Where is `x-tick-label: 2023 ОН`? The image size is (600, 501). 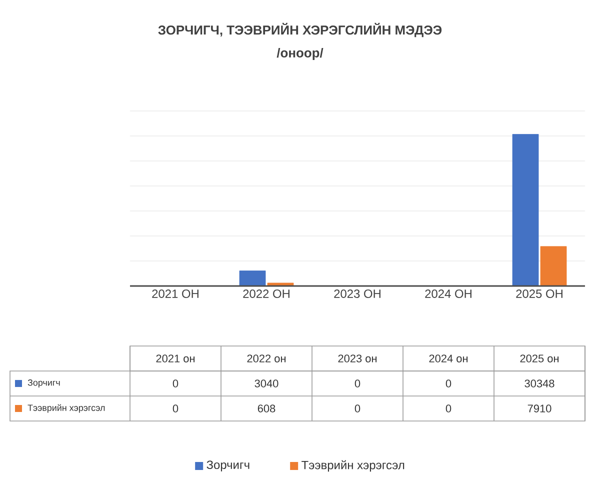 x-tick-label: 2023 ОН is located at coordinates (357, 294).